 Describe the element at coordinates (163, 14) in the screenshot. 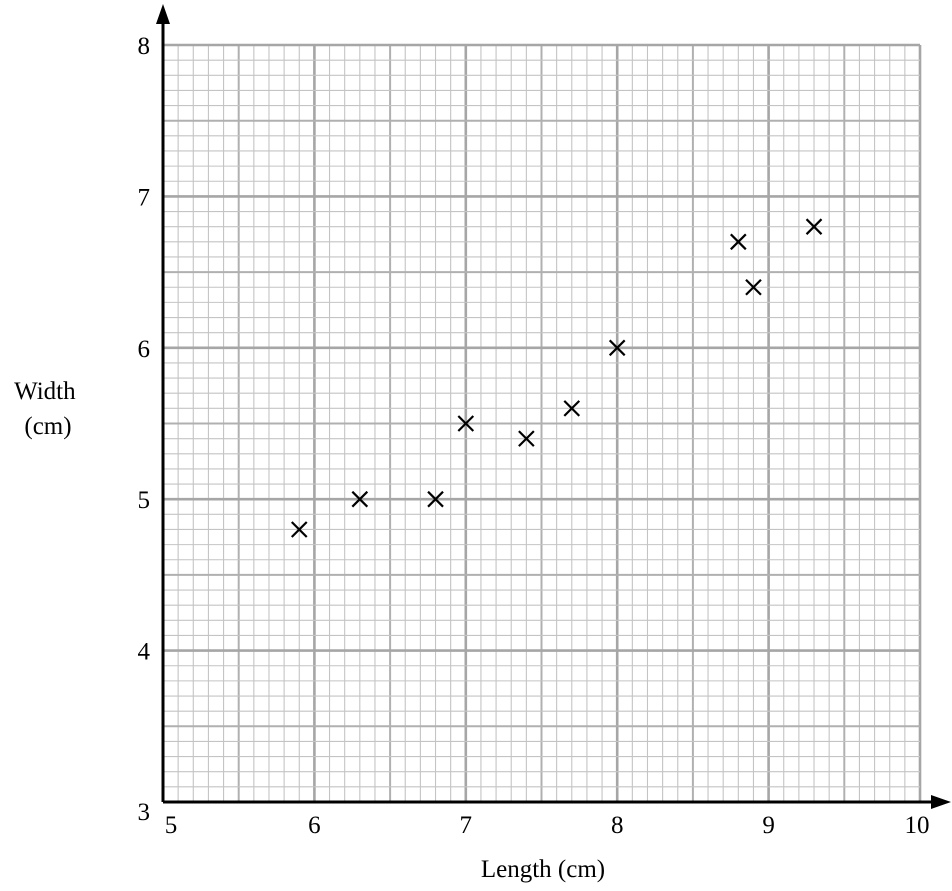

I see `y-axis-arrowhead` at that location.